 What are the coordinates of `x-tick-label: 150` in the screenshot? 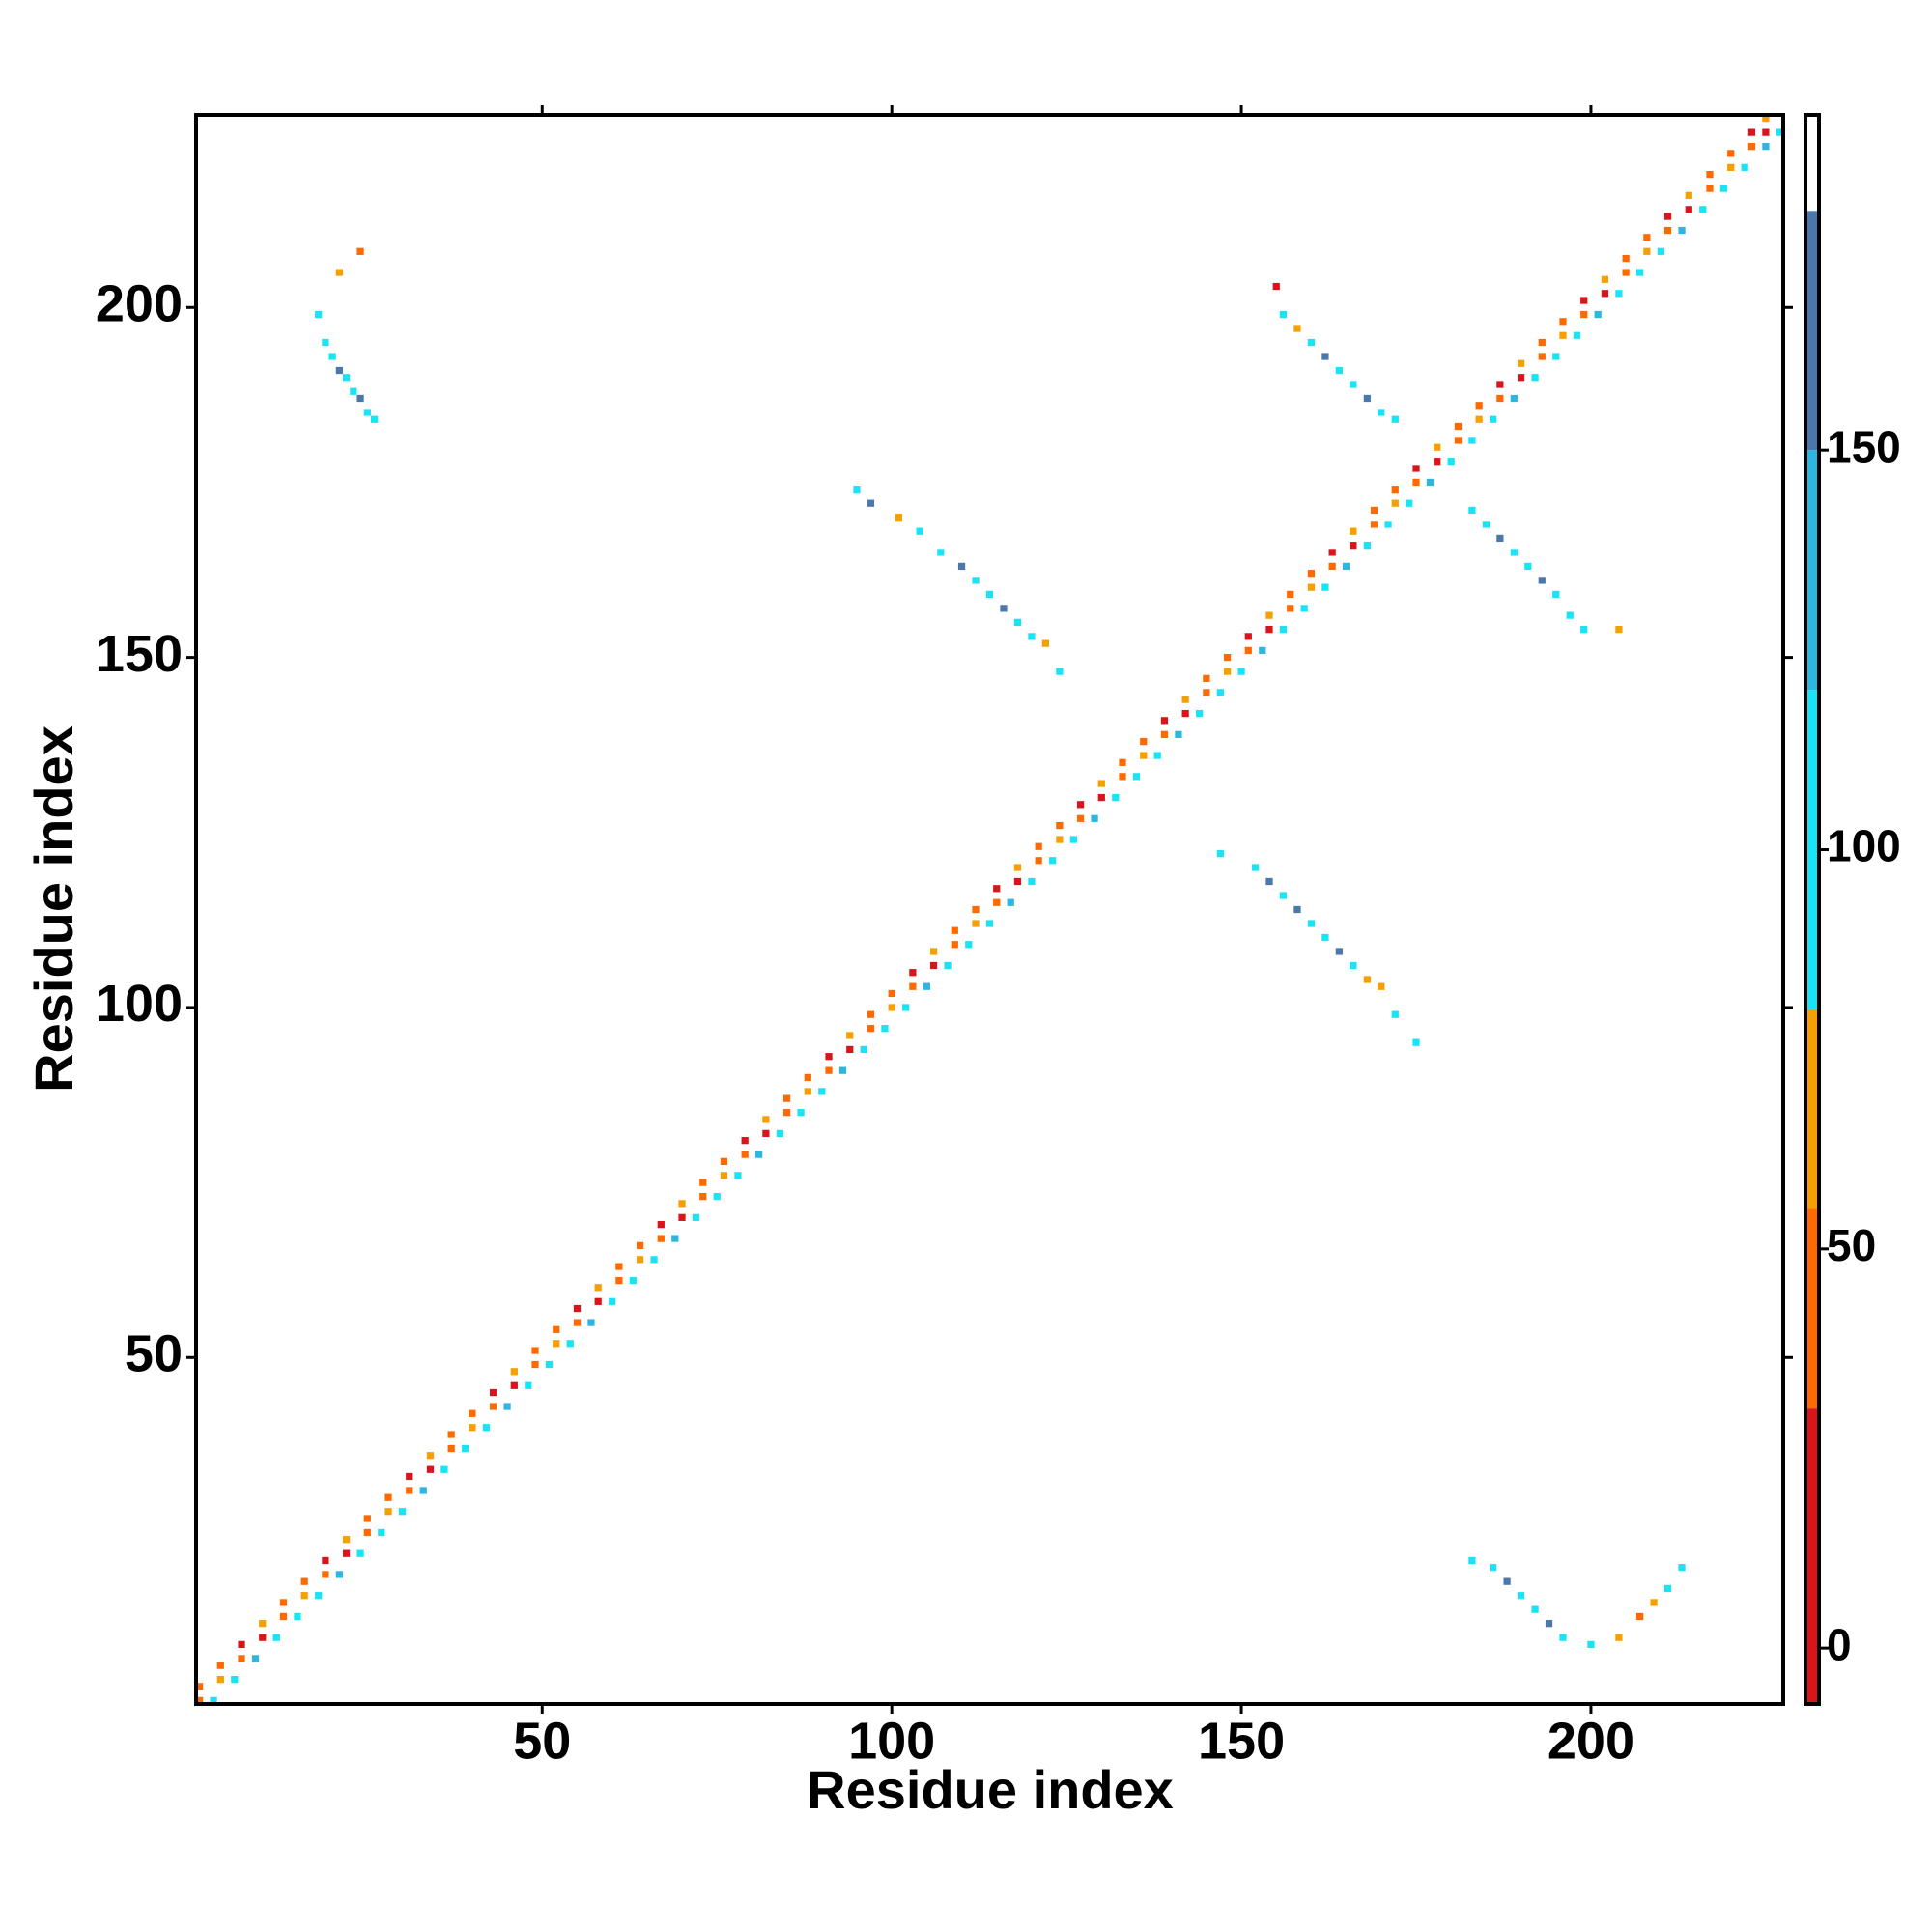 It's located at (1241, 1741).